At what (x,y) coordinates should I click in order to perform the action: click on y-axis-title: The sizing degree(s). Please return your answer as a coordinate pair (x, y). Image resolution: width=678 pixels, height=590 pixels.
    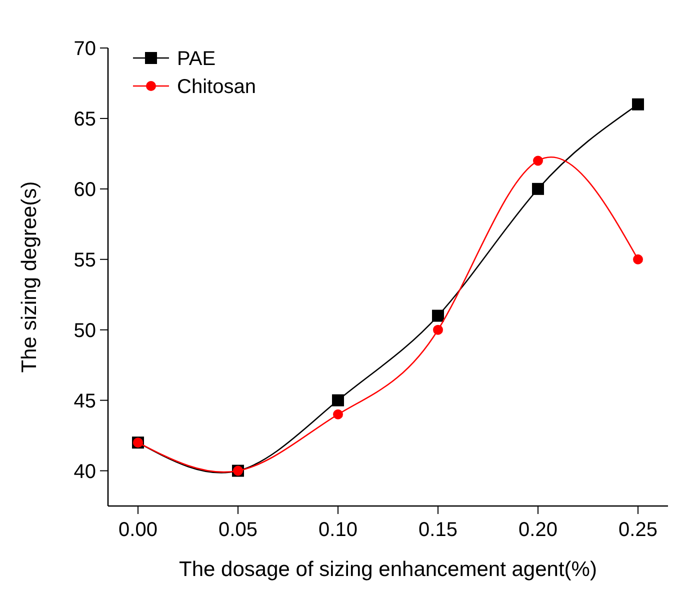
    Looking at the image, I should click on (29, 277).